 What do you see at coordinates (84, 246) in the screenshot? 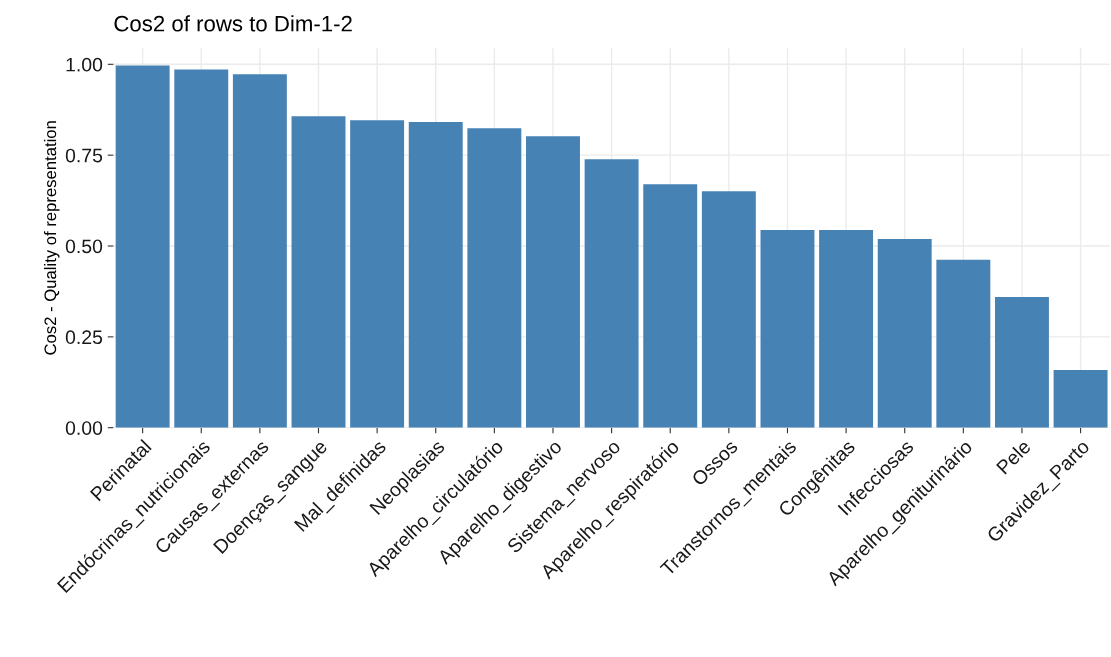
I see `y-tick-label: 0.50` at bounding box center [84, 246].